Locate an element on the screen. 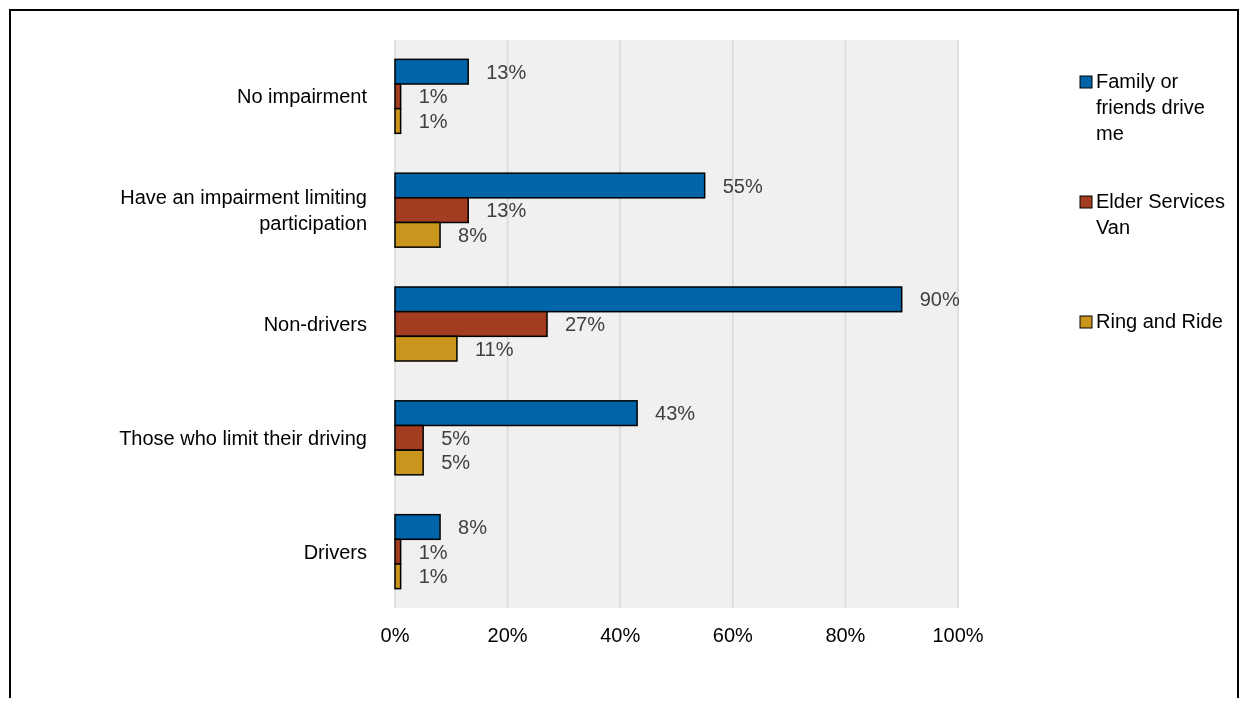 The height and width of the screenshot is (707, 1248). data-label: 90% is located at coordinates (939, 299).